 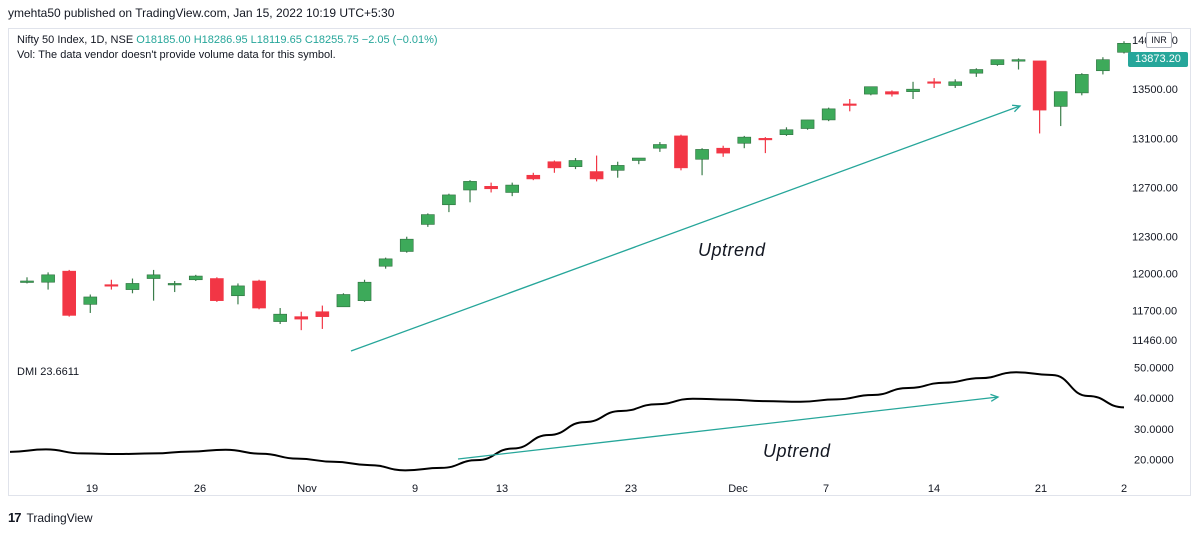 I want to click on price-tick: 13500.00, so click(x=1155, y=90).